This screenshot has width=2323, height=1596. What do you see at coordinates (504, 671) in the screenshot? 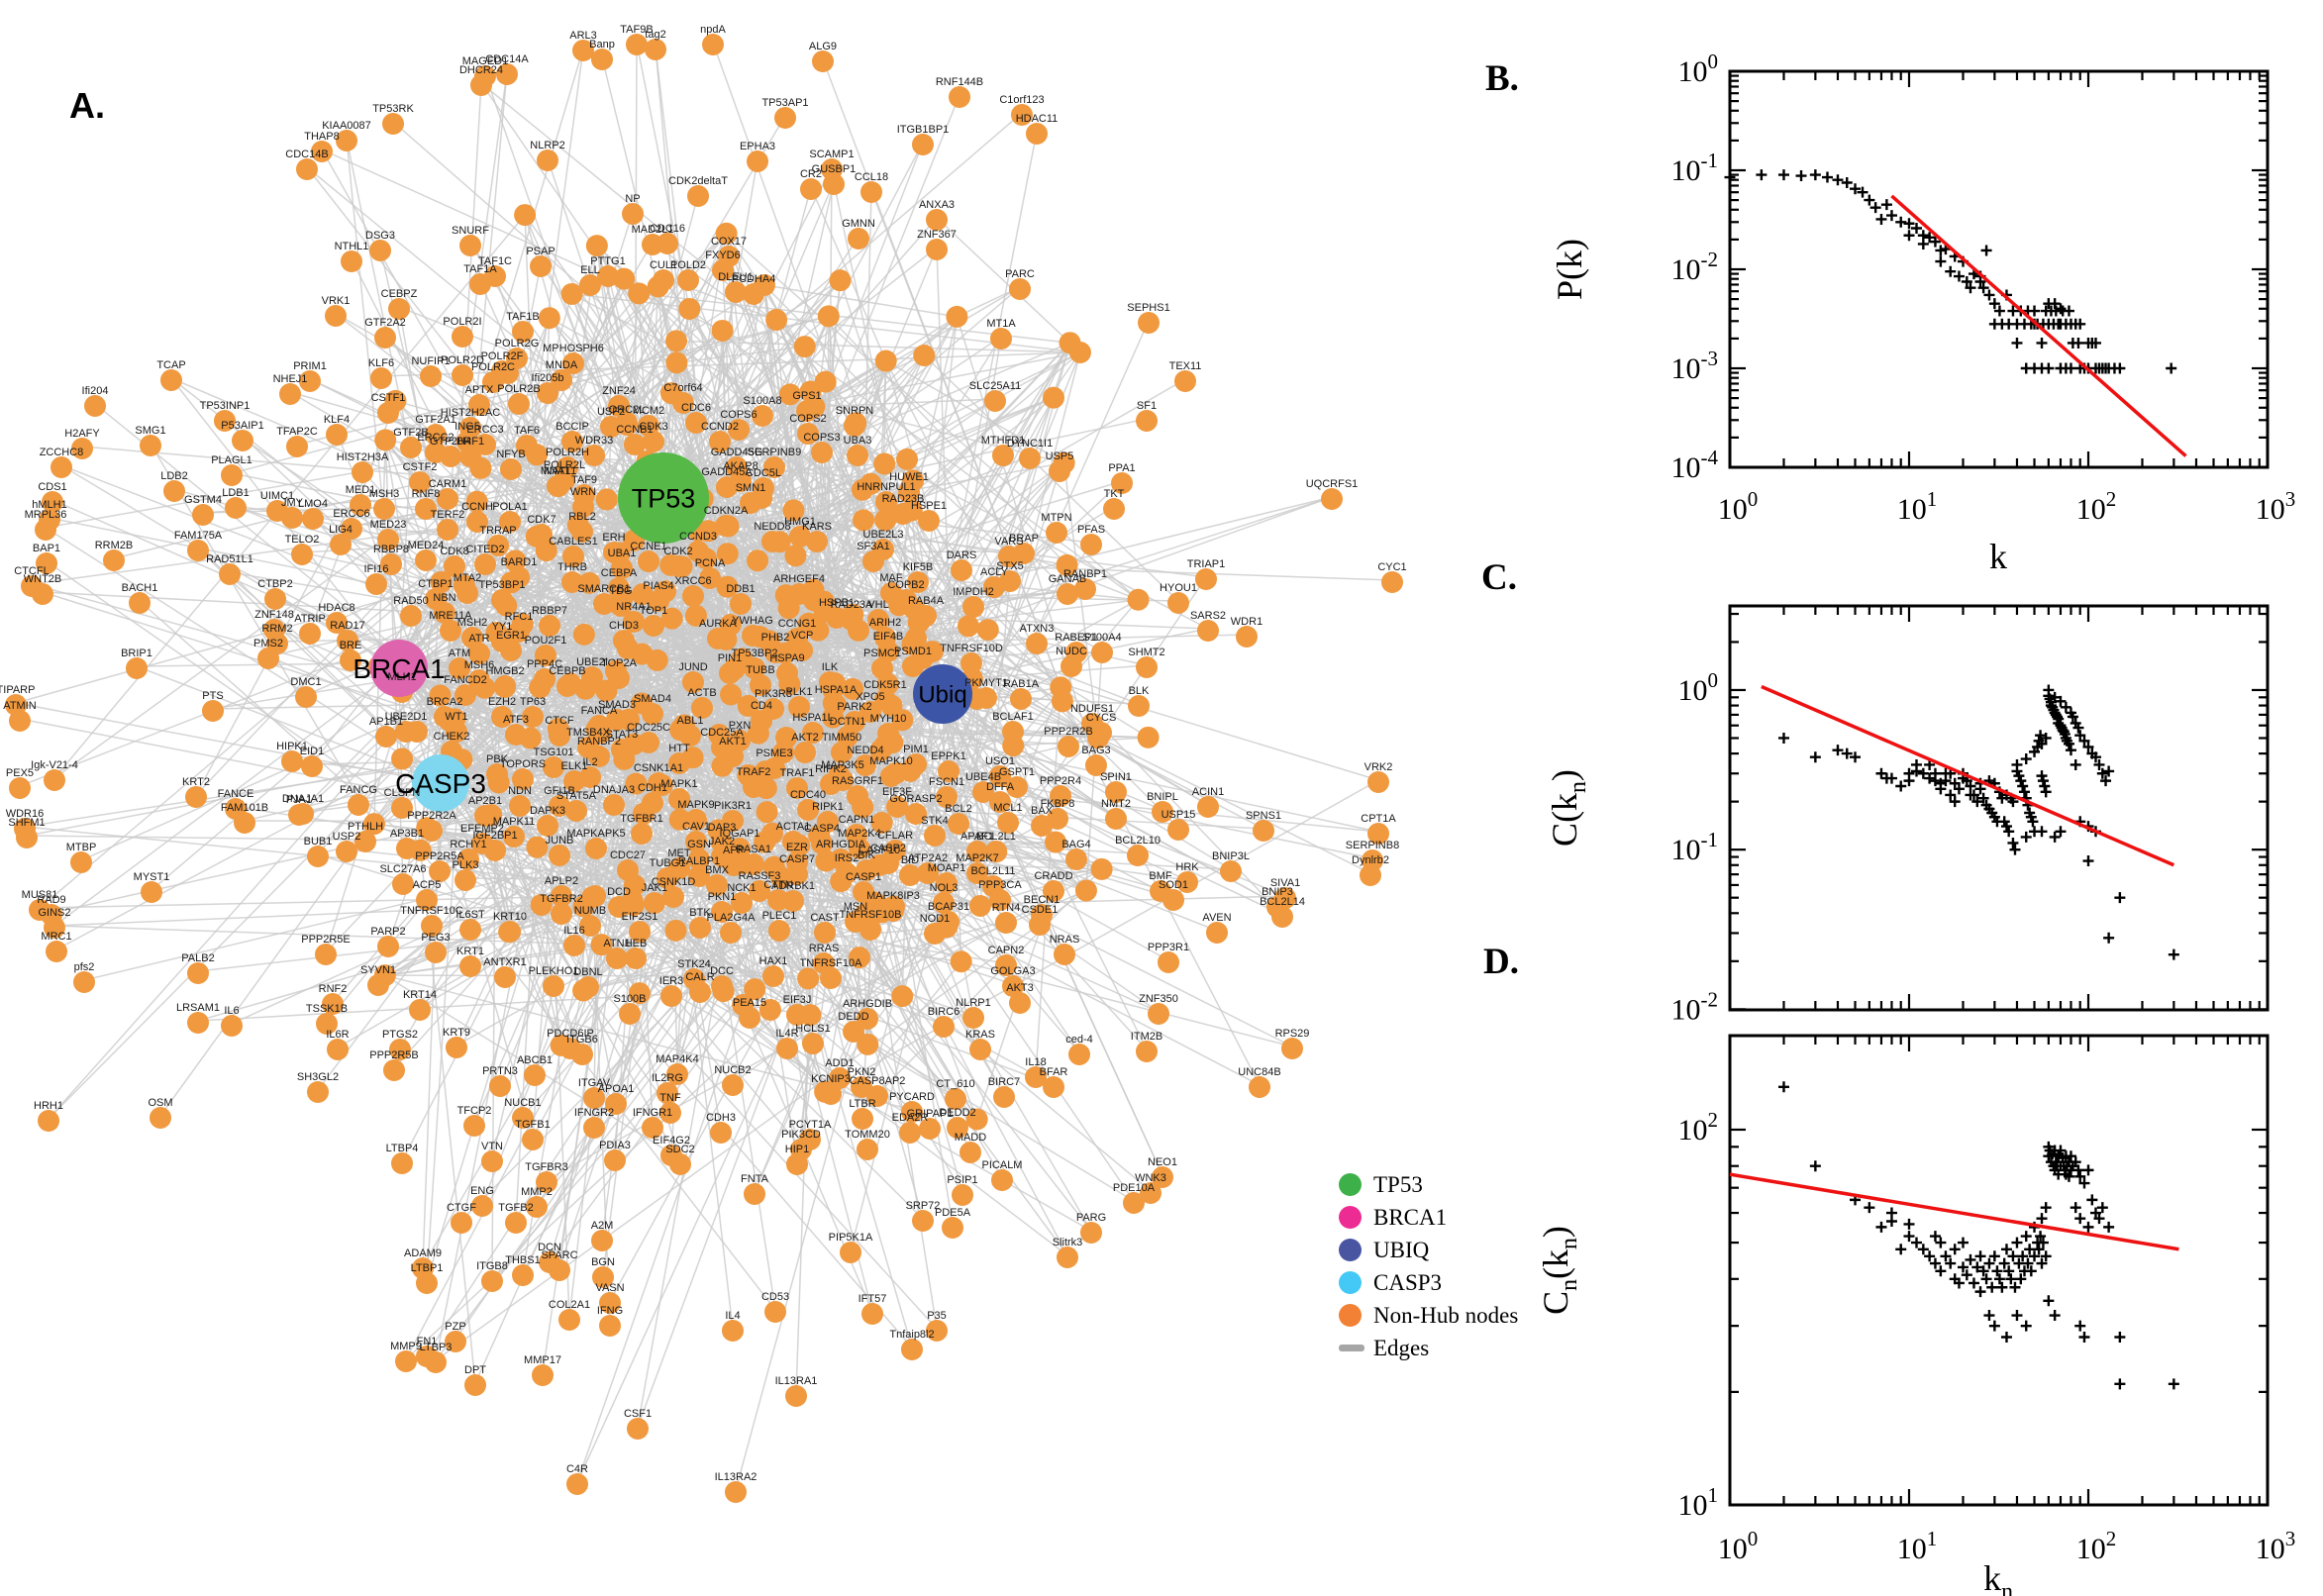
I see `node-label: HMGB2` at bounding box center [504, 671].